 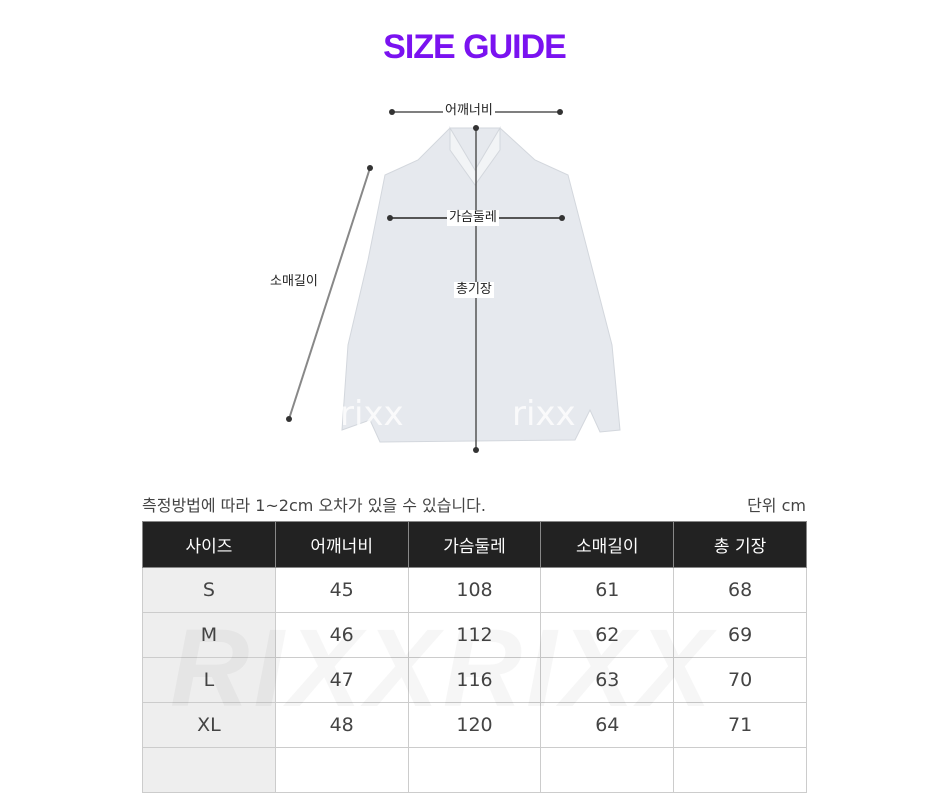 I want to click on label-chest: 가슴둘레, so click(x=473, y=218).